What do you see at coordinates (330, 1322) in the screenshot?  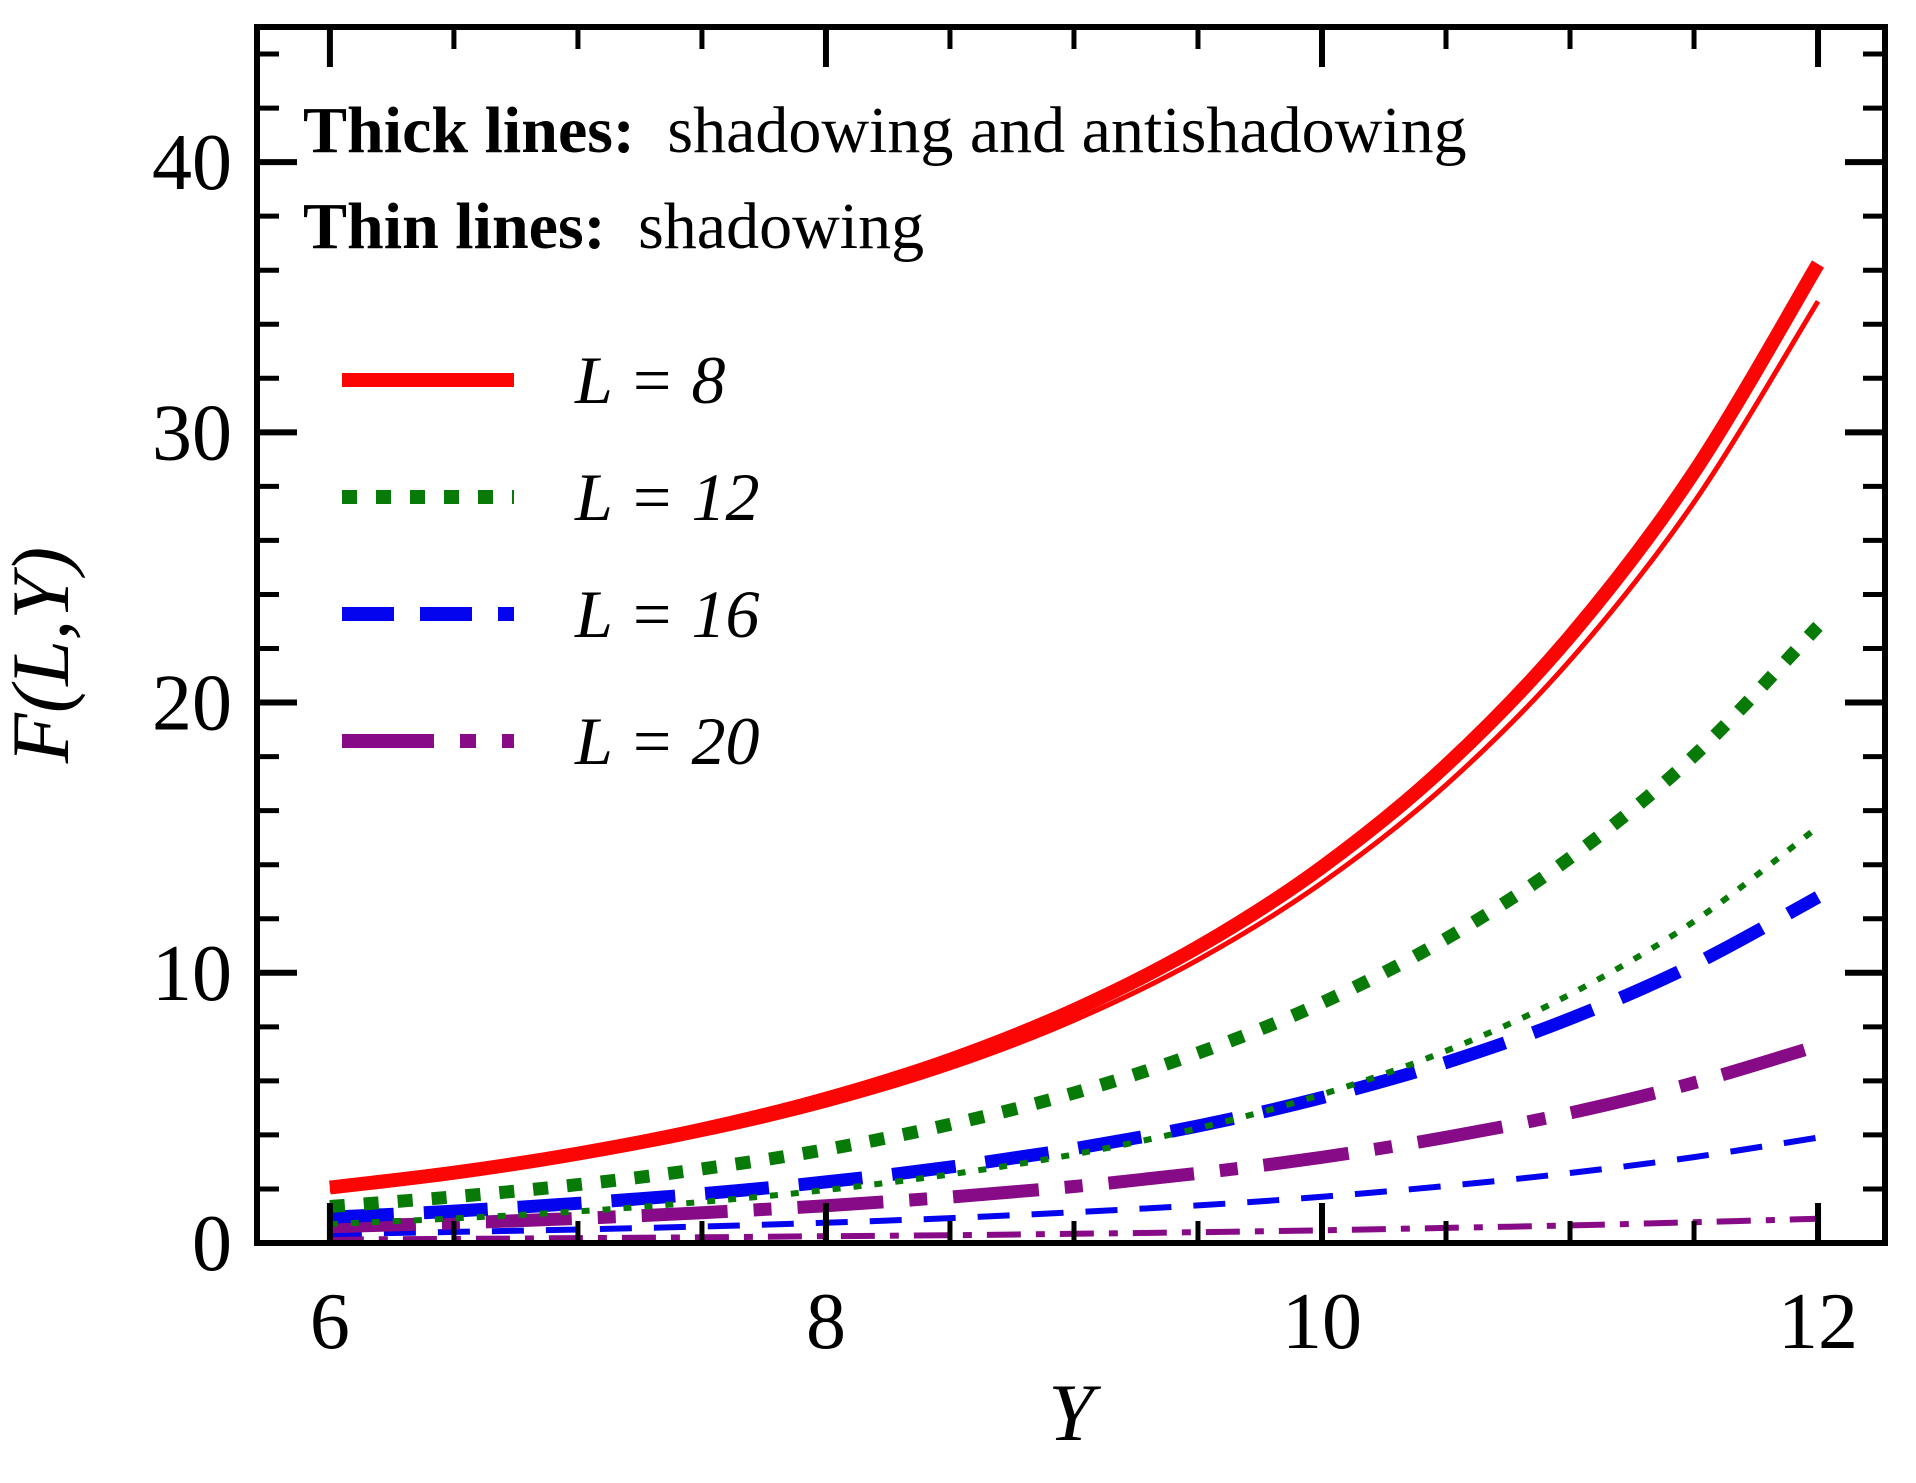 I see `x-tick-label-6: 6` at bounding box center [330, 1322].